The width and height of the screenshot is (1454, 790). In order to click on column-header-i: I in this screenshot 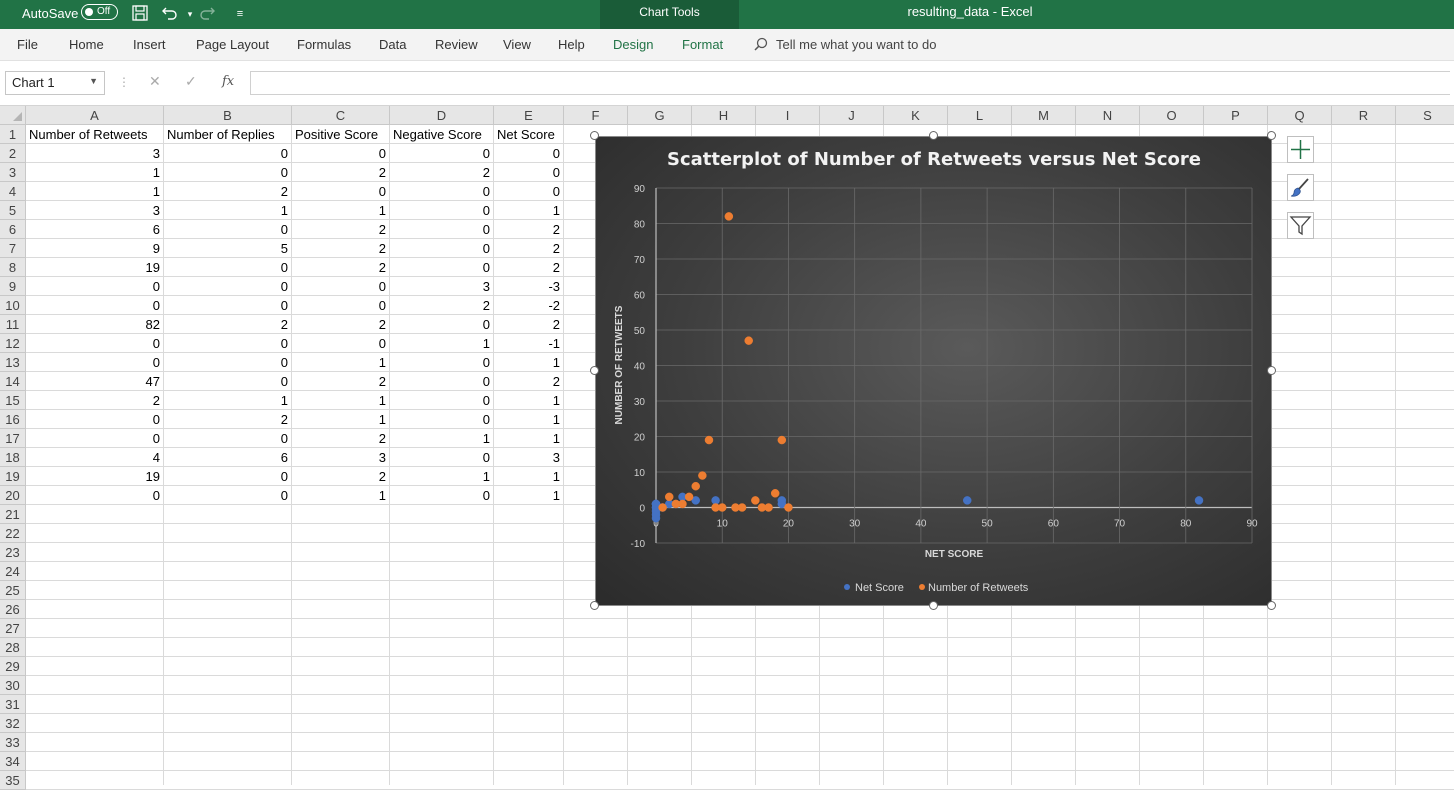, I will do `click(788, 115)`.